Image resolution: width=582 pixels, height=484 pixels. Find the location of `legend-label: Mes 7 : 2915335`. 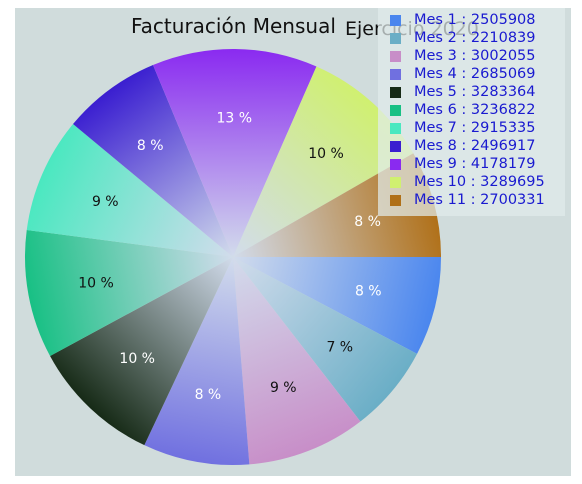

legend-label: Mes 7 : 2915335 is located at coordinates (475, 128).